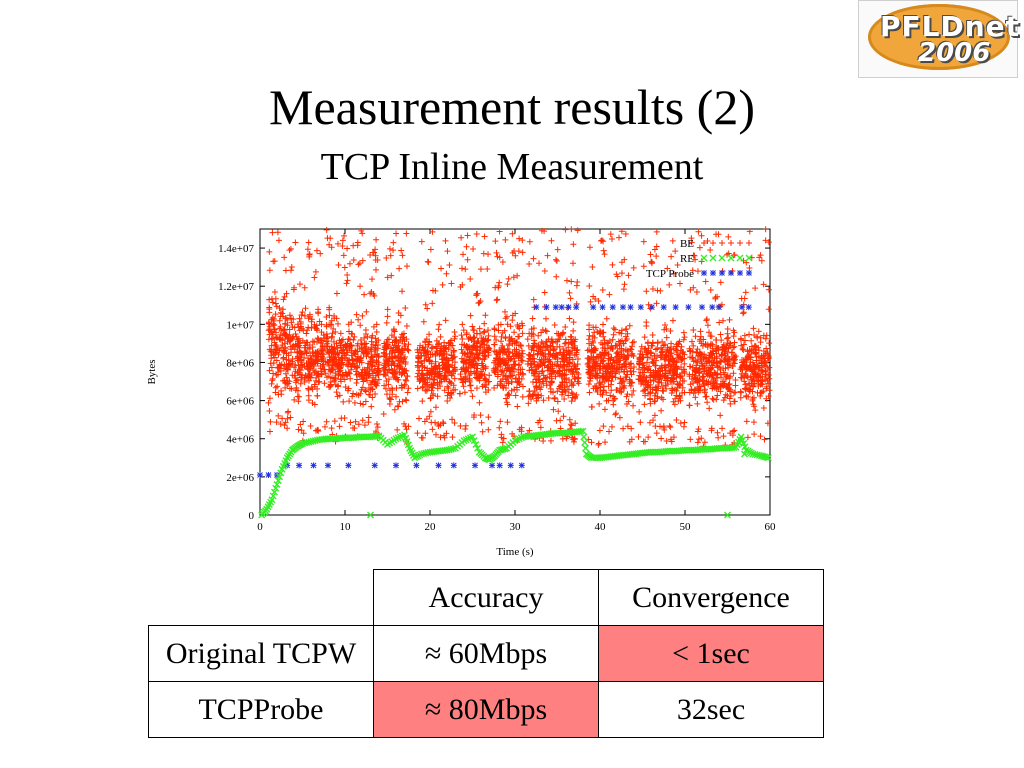 The width and height of the screenshot is (1024, 768). What do you see at coordinates (512, 167) in the screenshot?
I see `slide-subtitle: TCP Inline Measurement` at bounding box center [512, 167].